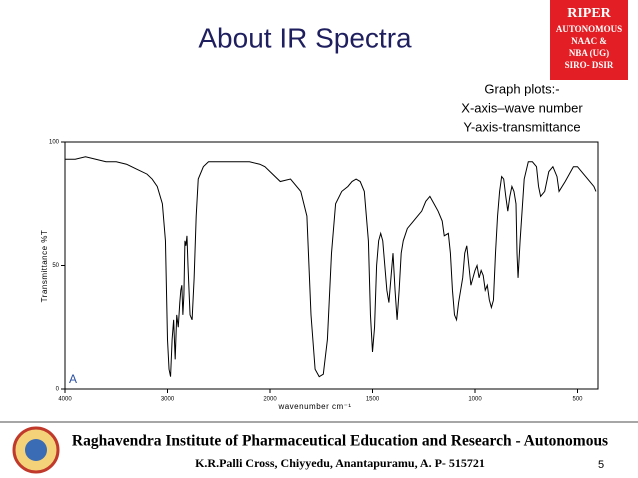 The height and width of the screenshot is (478, 638). What do you see at coordinates (521, 126) in the screenshot?
I see `note-line: Y-axis-transmittance` at bounding box center [521, 126].